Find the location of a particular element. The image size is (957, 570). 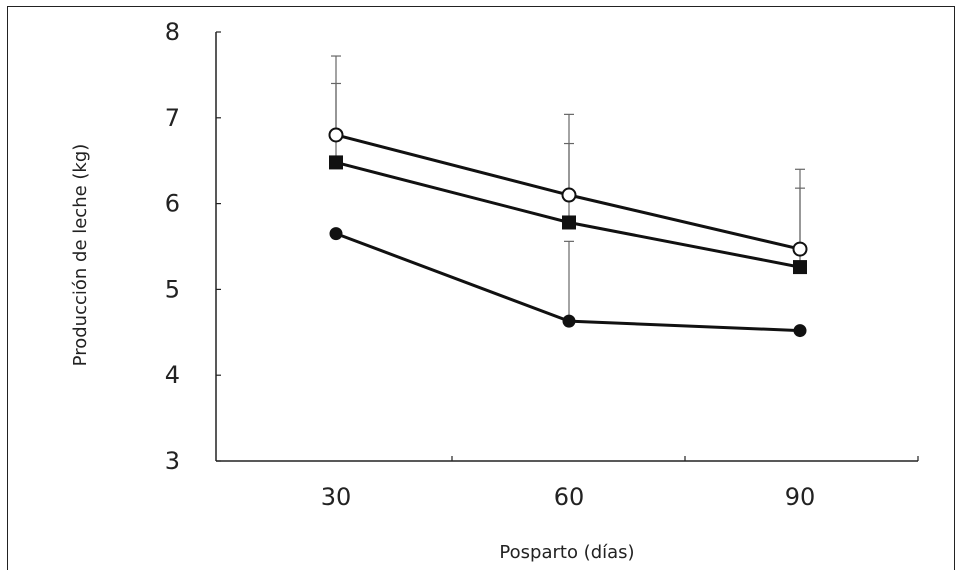

x-ticks: 30 60 90 is located at coordinates (620, 483).